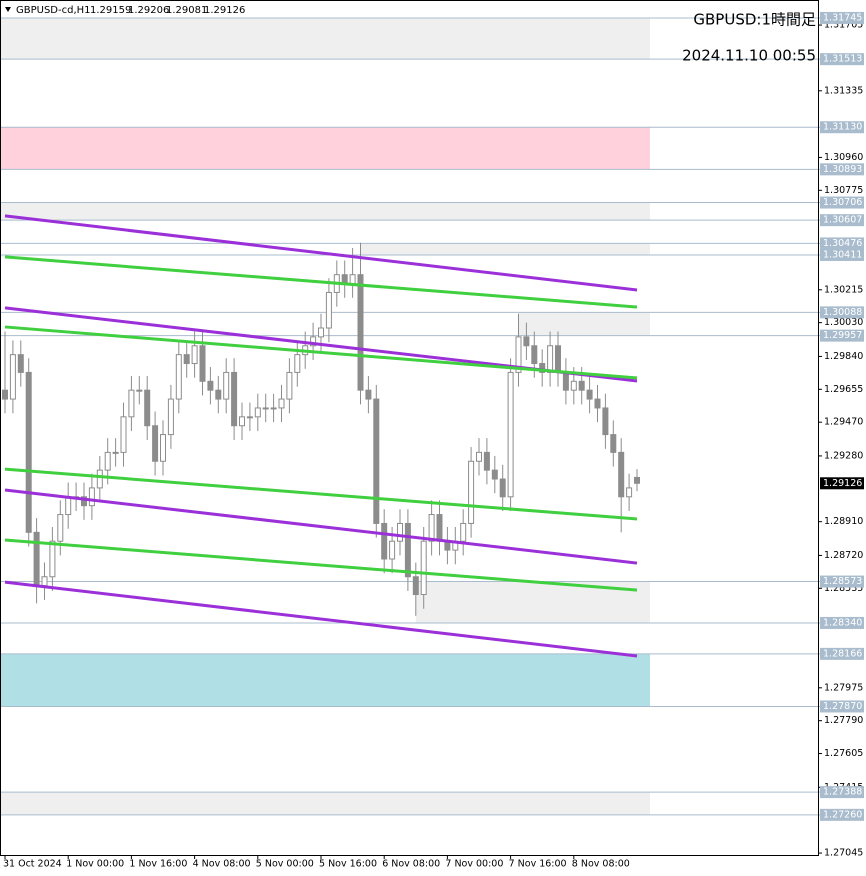  What do you see at coordinates (601, 864) in the screenshot?
I see `x-tick-label: 8 Nov 08:00` at bounding box center [601, 864].